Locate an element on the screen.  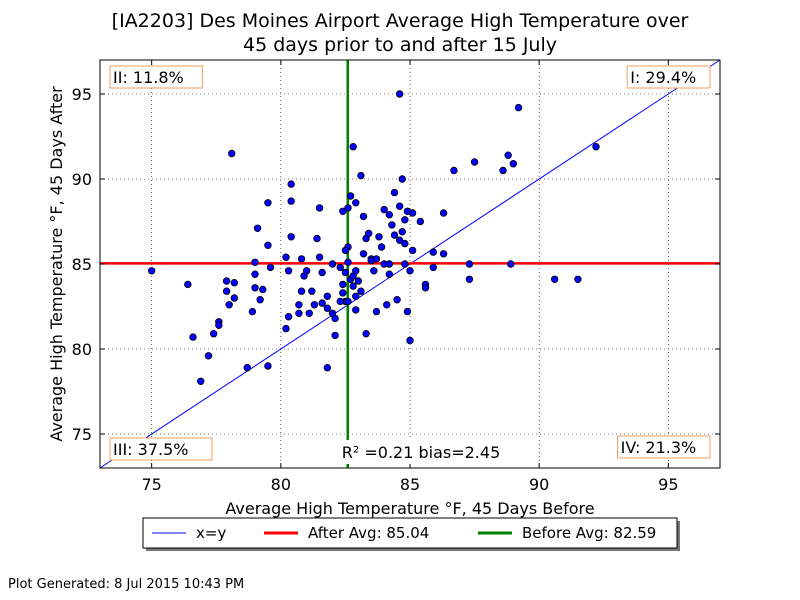
legend-label-before: Before Avg: 82.59 is located at coordinates (589, 533).